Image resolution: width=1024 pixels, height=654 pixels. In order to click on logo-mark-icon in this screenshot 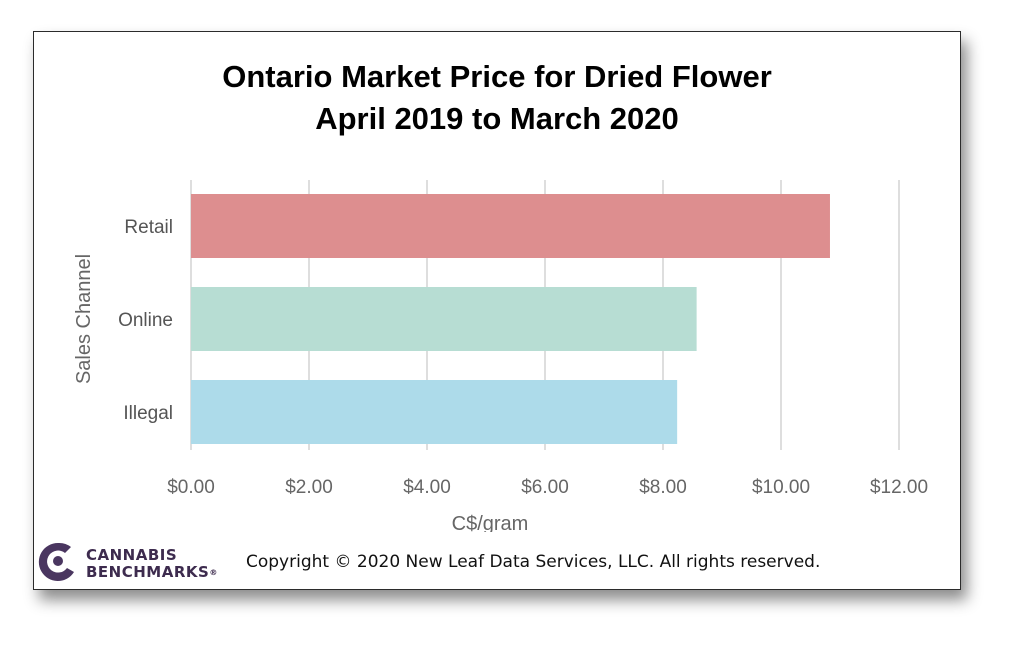, I will do `click(56, 561)`.